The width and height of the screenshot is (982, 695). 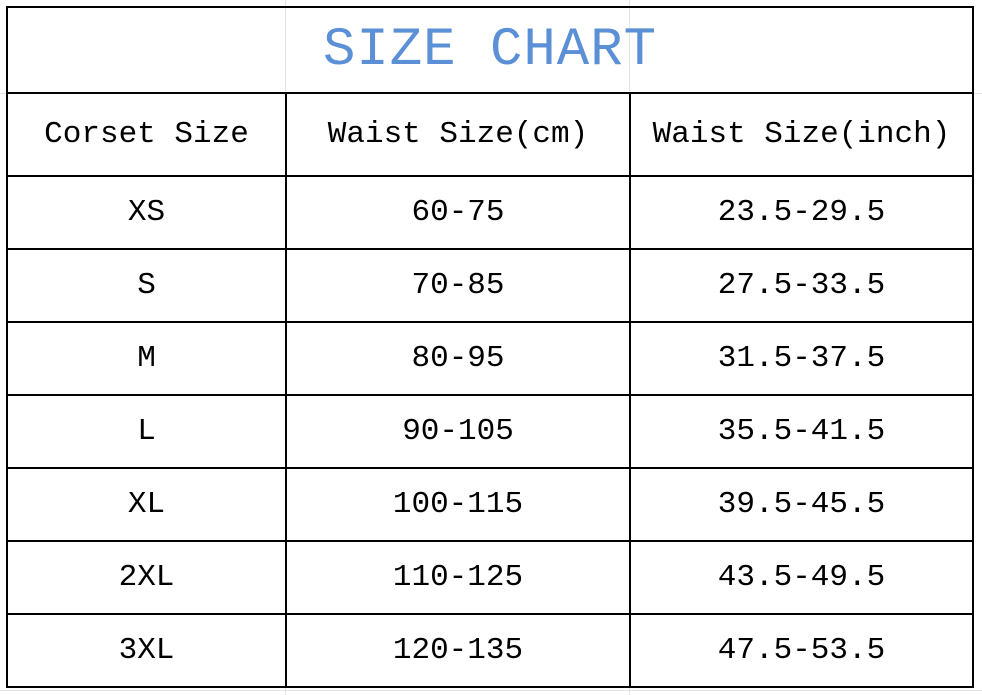 I want to click on corset-size-cell: XS, so click(x=146, y=212).